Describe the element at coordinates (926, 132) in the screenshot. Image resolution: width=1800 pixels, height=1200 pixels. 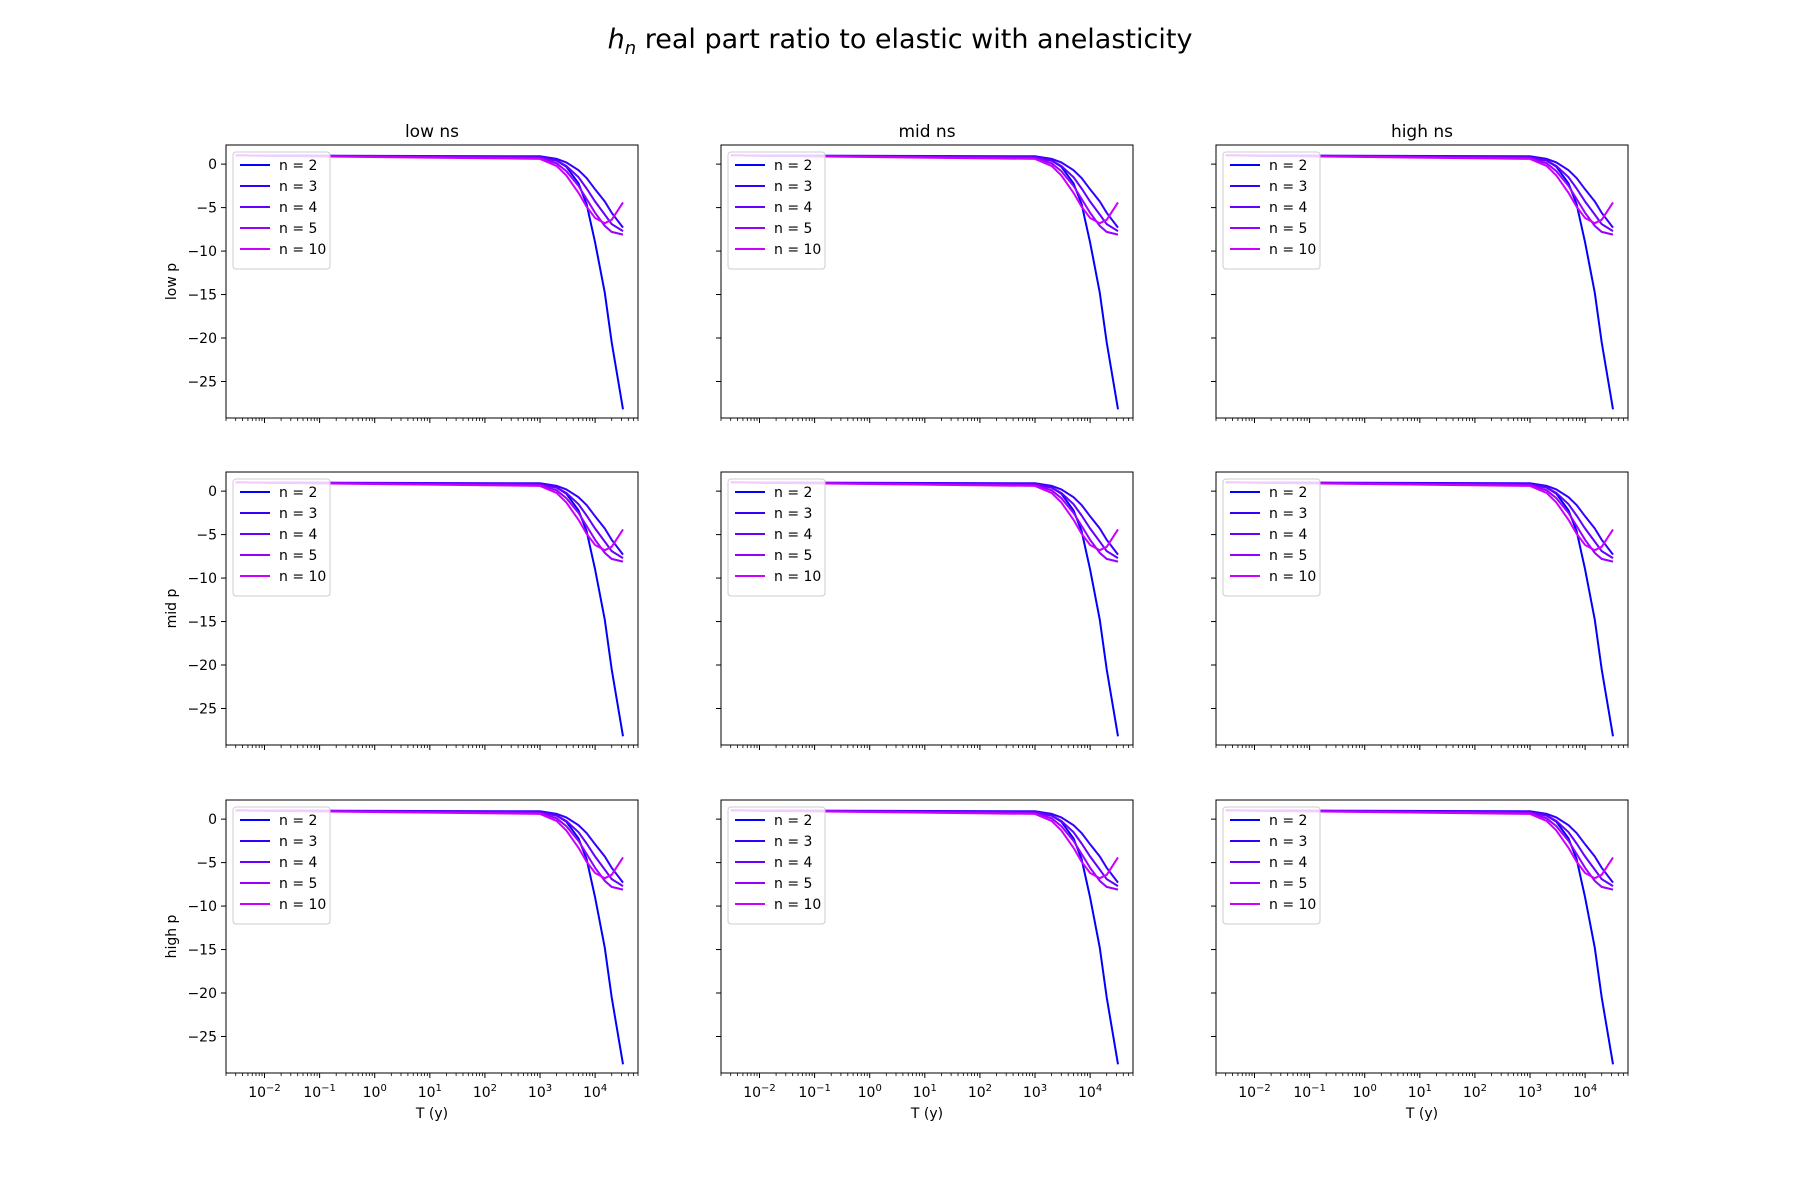
I see `column-title: mid ns` at that location.